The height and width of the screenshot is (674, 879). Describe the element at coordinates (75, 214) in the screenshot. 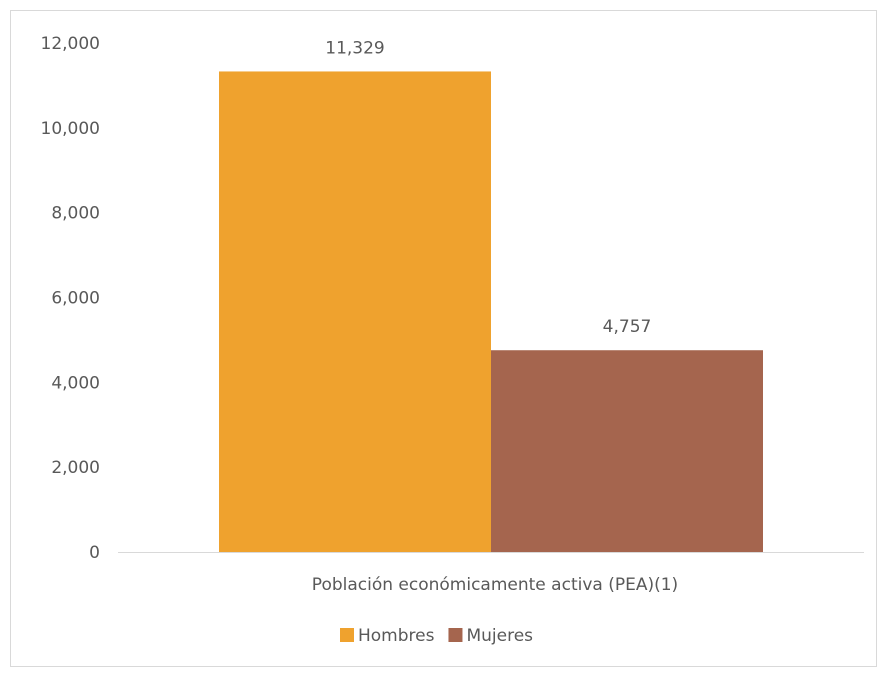

I see `y-tick-label: 8,000` at that location.